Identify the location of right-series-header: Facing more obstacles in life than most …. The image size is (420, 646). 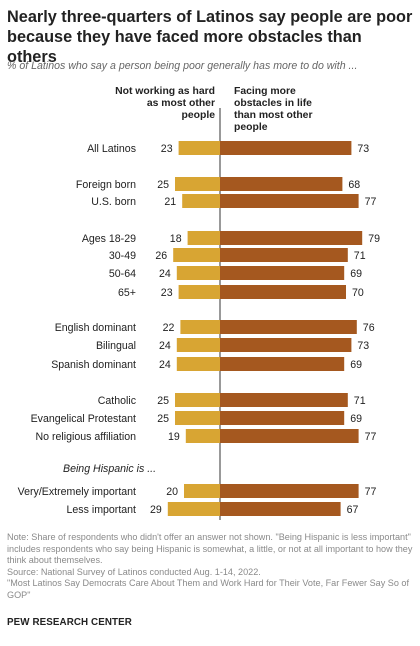
(273, 109).